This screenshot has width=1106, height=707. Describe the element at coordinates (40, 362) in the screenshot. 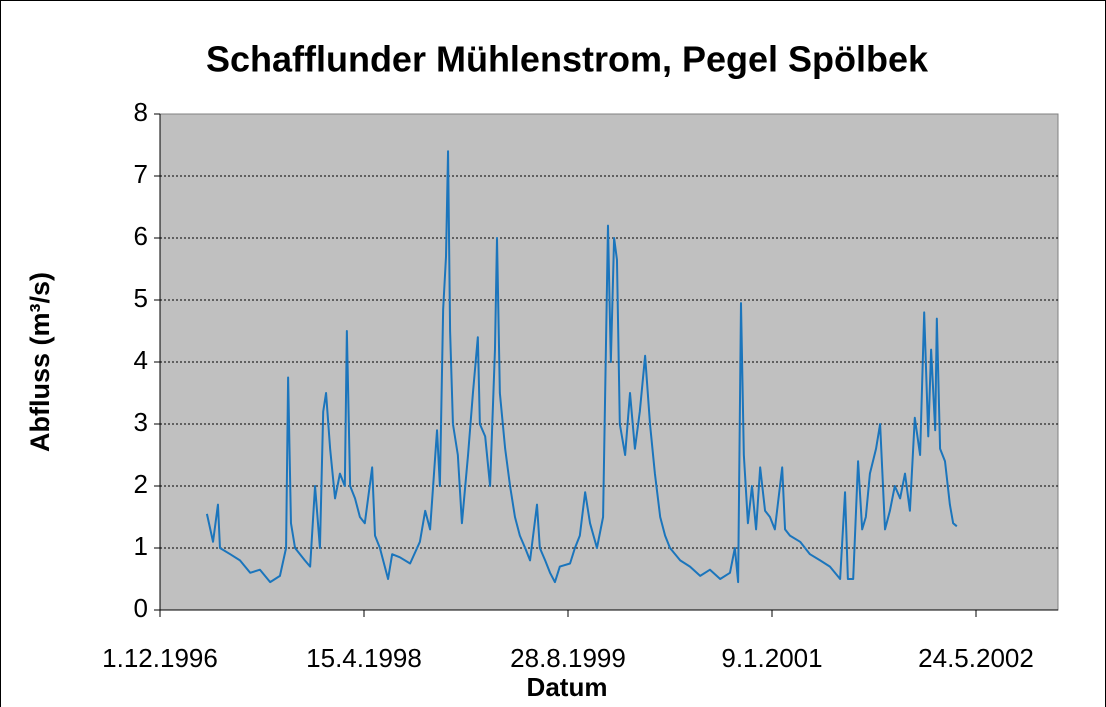

I see `y-axis-label: Abfluss (m³/s)` at that location.